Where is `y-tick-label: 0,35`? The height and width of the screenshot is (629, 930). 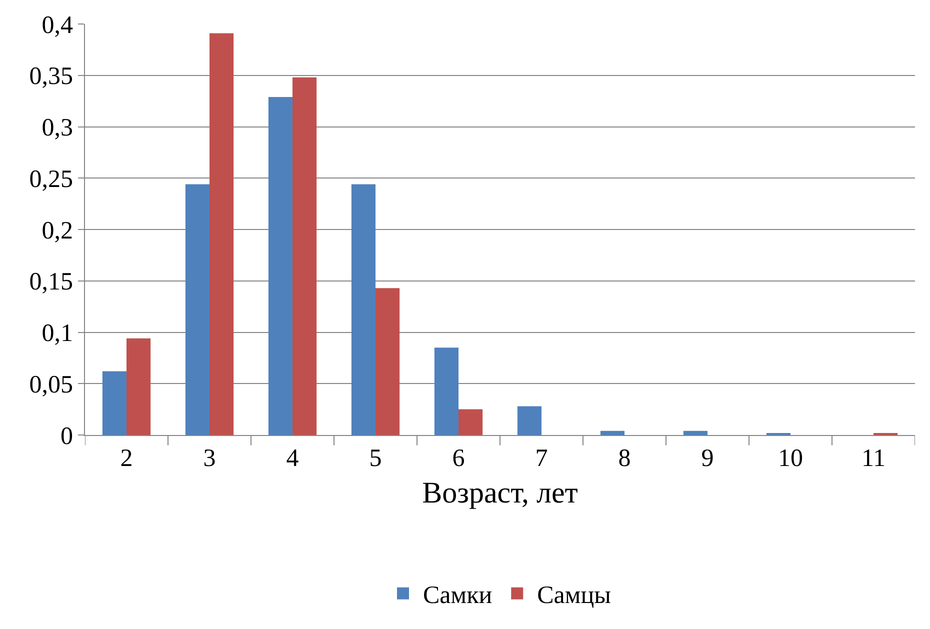 y-tick-label: 0,35 is located at coordinates (51, 76).